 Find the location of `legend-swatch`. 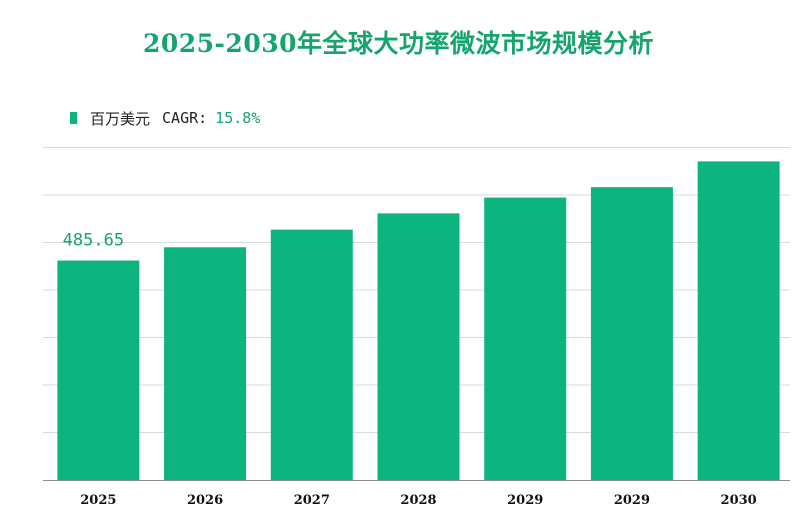

legend-swatch is located at coordinates (73, 118).